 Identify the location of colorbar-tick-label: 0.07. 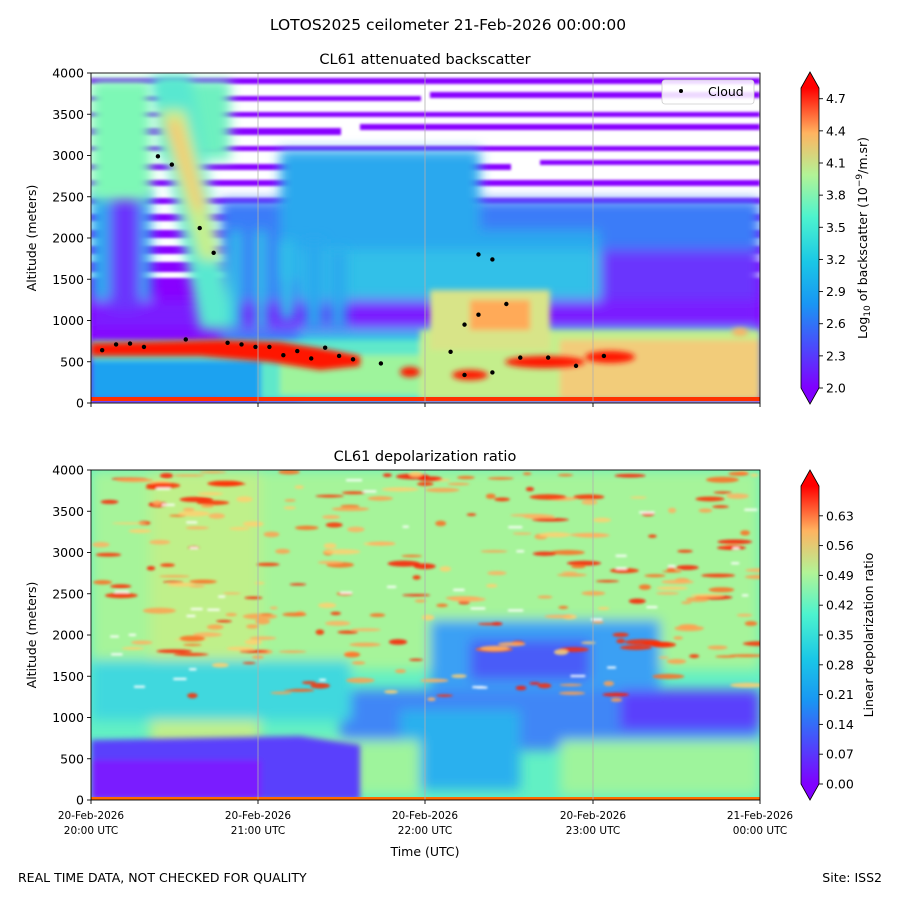
(840, 754).